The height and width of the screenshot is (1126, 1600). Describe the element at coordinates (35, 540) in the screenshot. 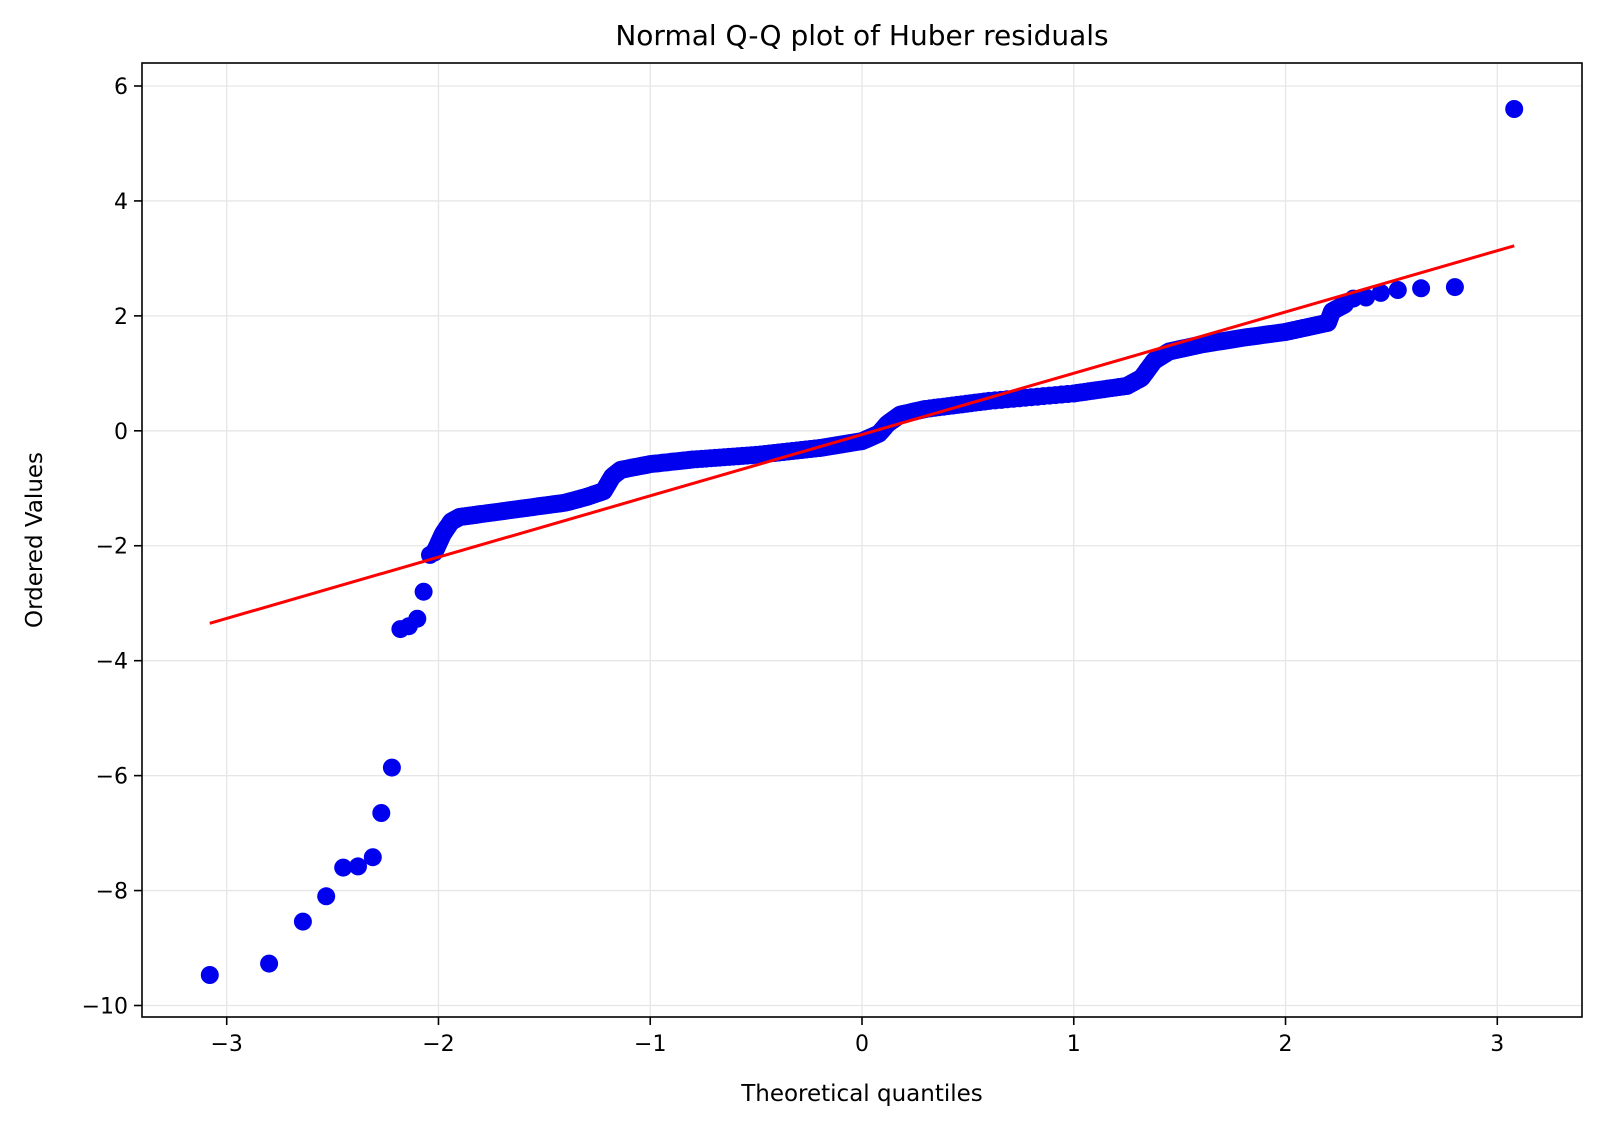

I see `y-axis-label: Ordered Values` at that location.